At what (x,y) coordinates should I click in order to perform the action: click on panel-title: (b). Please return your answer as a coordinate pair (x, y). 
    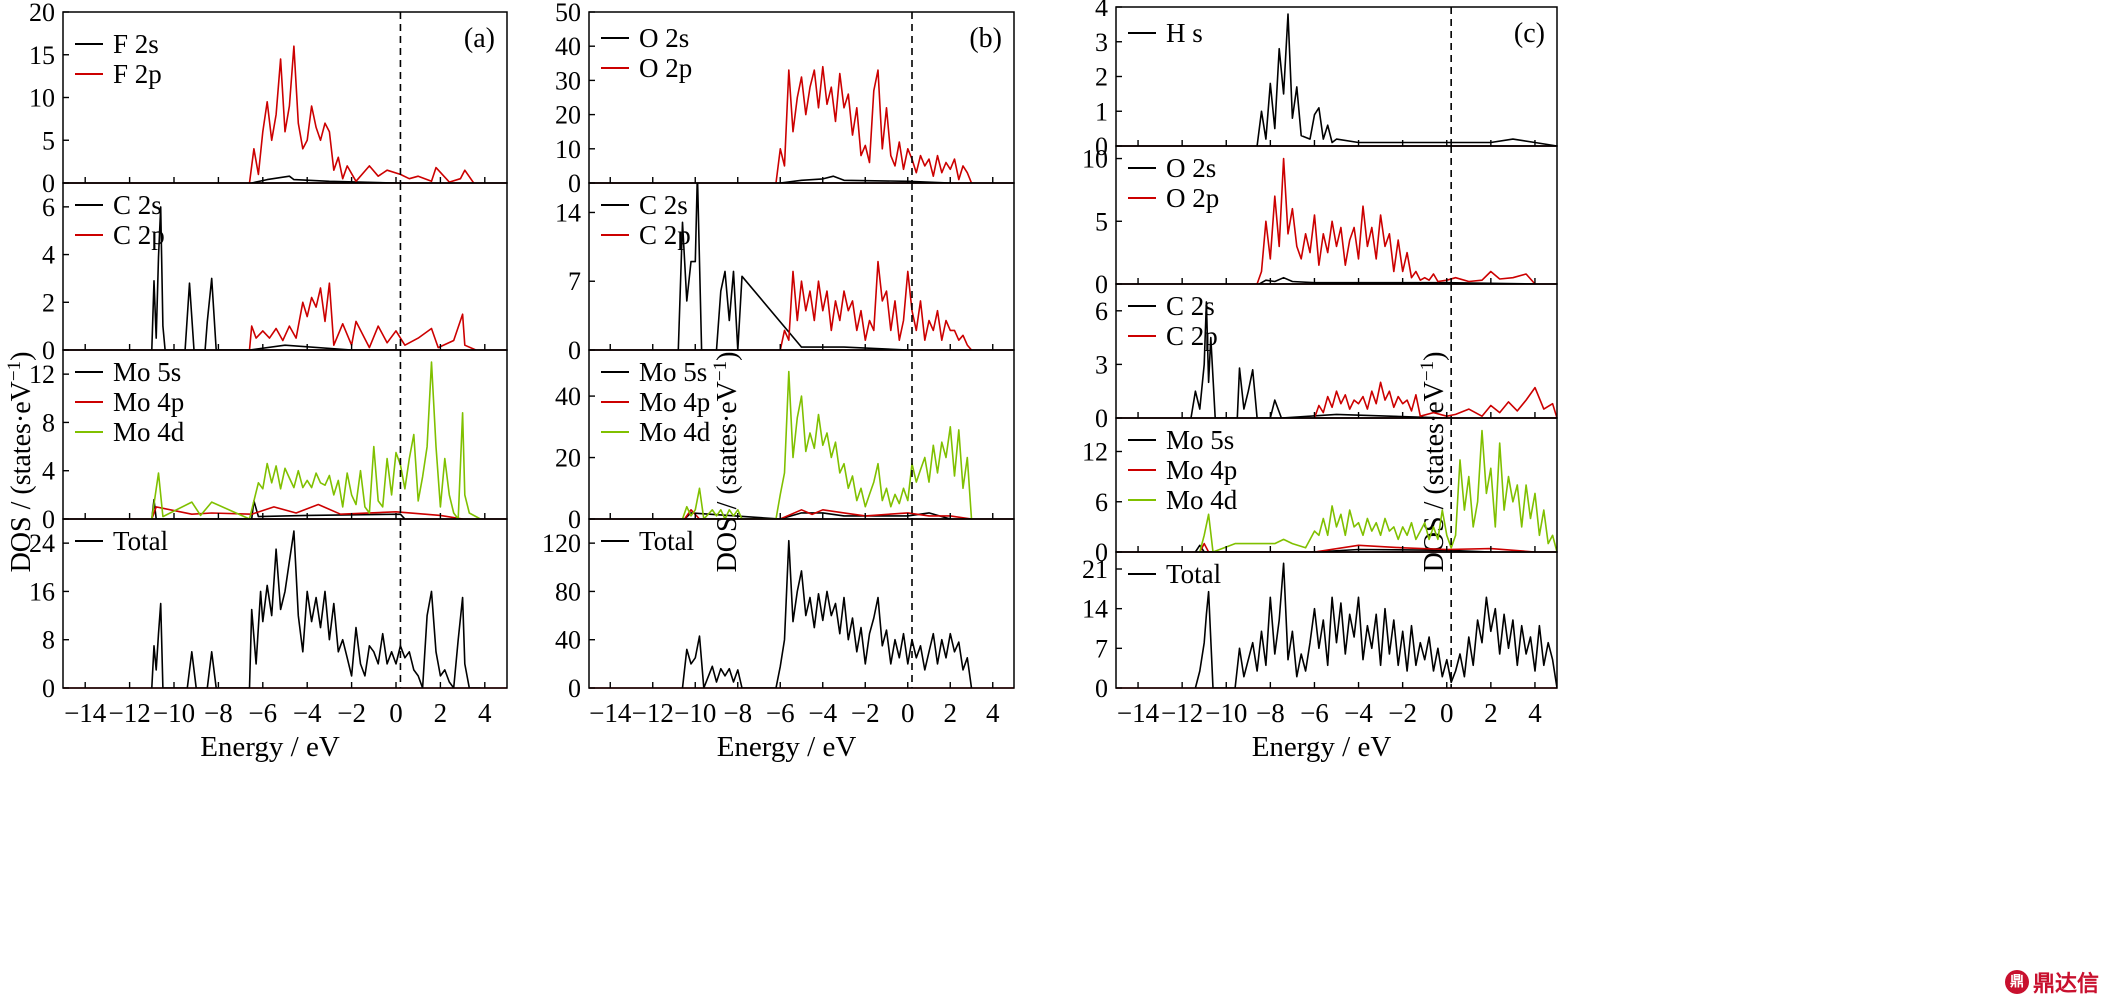
    Looking at the image, I should click on (985, 38).